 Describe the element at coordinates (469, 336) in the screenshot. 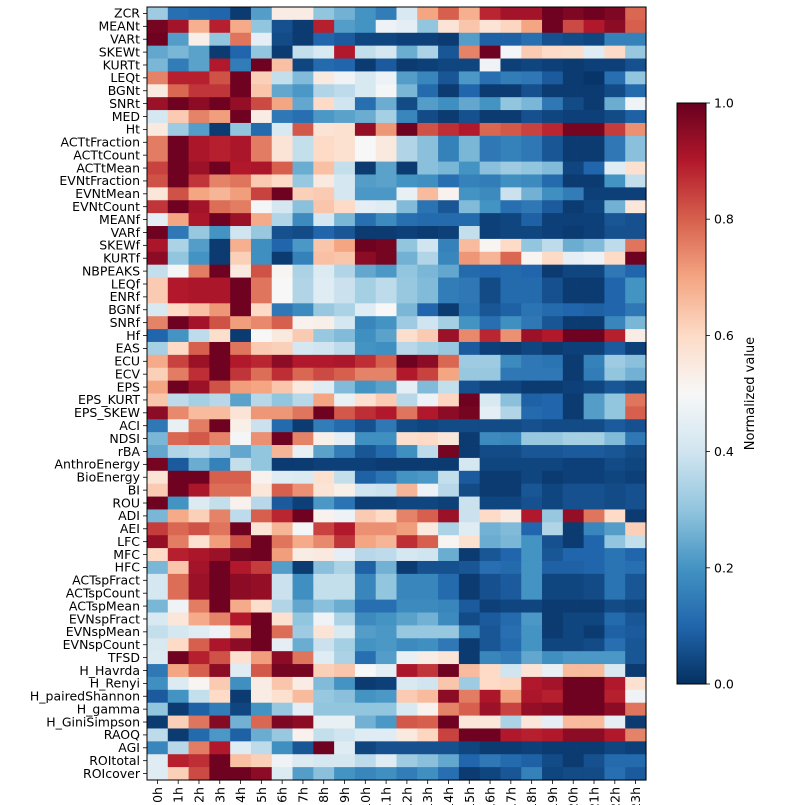

I see `heatmap-cell-Hf-15h` at that location.